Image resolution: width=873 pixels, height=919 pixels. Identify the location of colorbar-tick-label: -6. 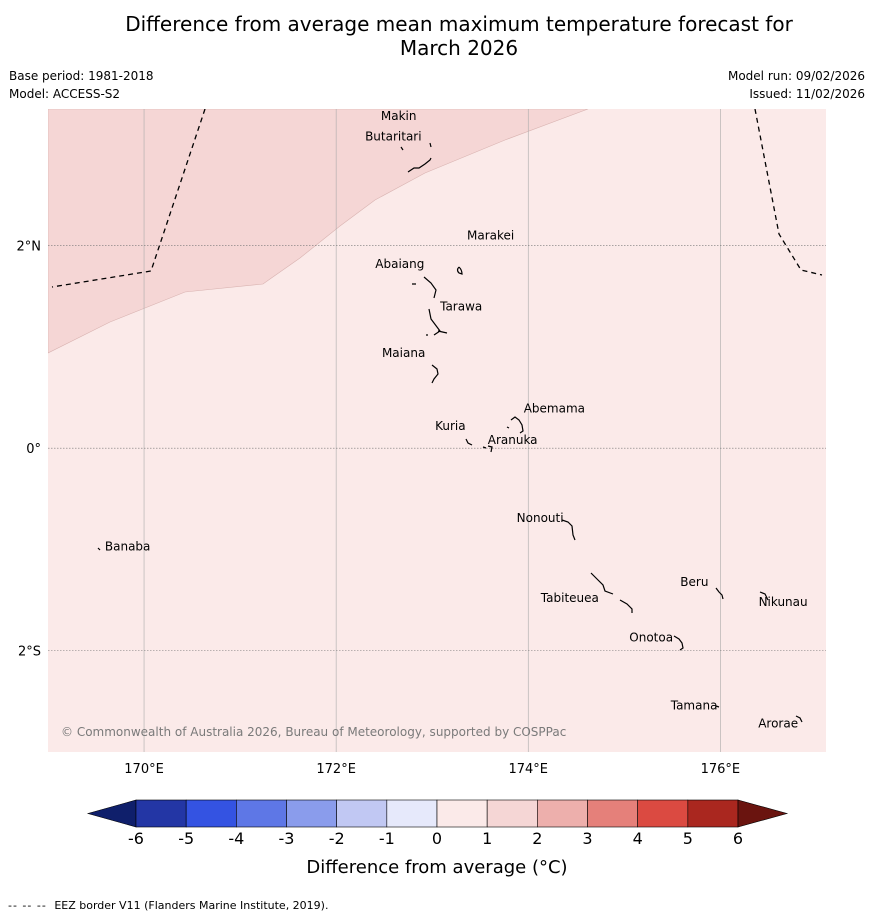
(136, 838).